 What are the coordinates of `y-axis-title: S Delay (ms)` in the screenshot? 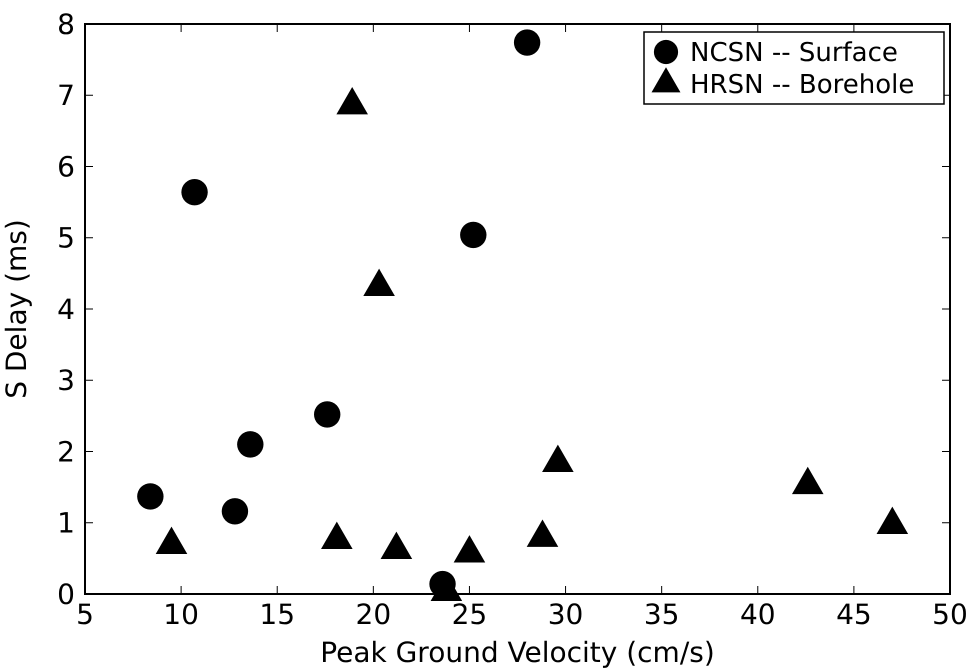 It's located at (16, 309).